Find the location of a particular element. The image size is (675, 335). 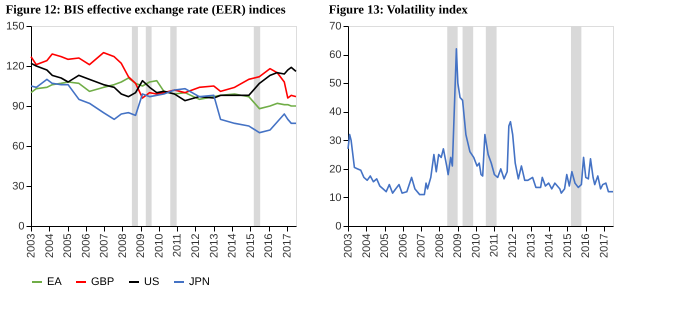

y-tick-label: 10 is located at coordinates (335, 198).